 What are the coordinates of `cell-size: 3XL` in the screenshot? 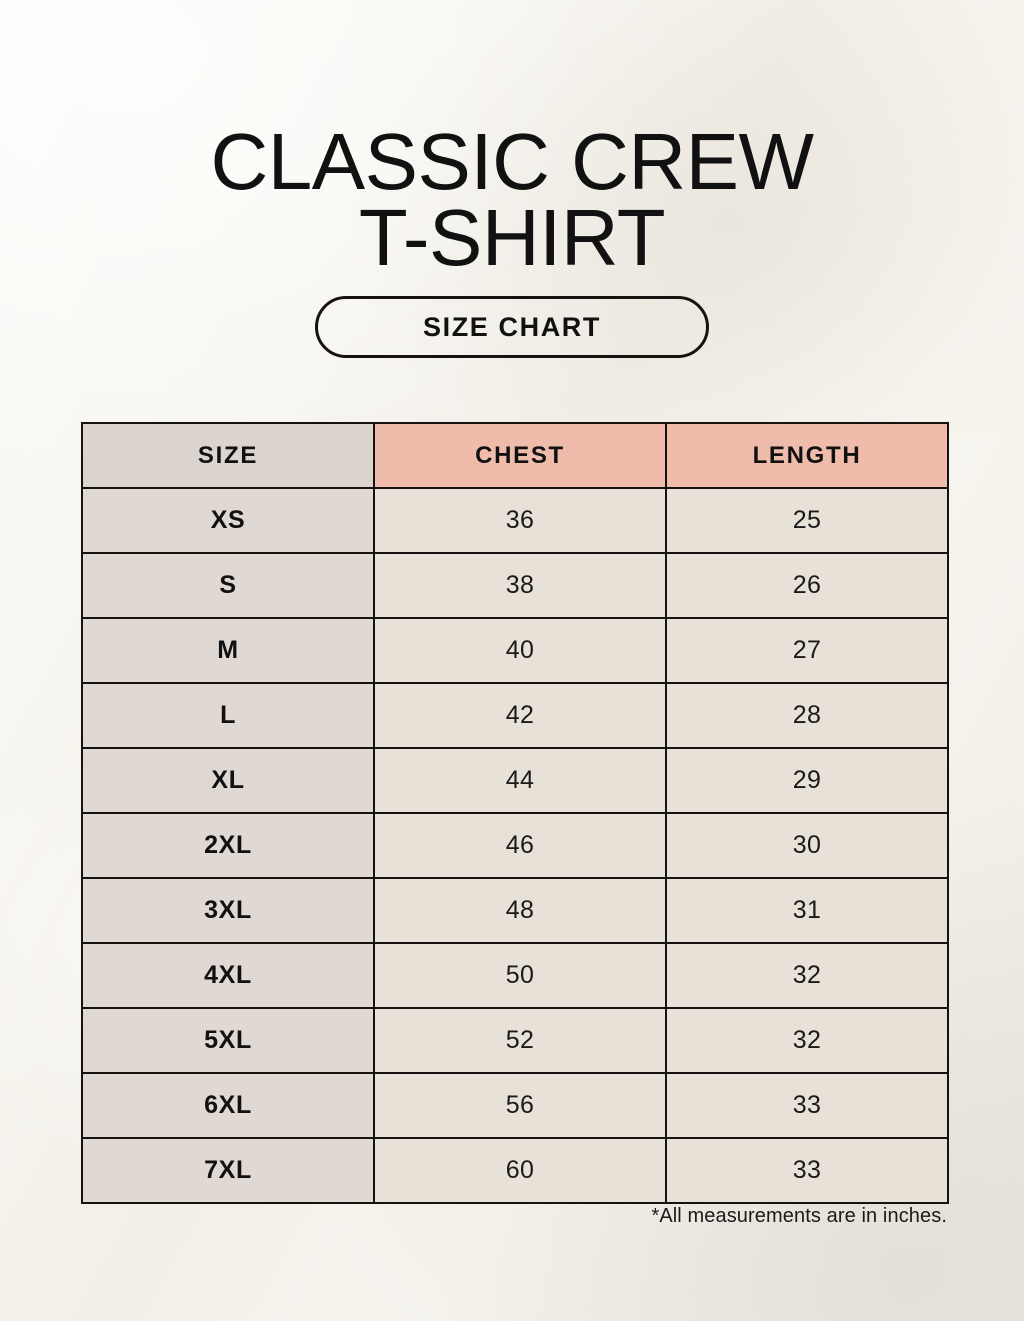 It's located at (228, 910).